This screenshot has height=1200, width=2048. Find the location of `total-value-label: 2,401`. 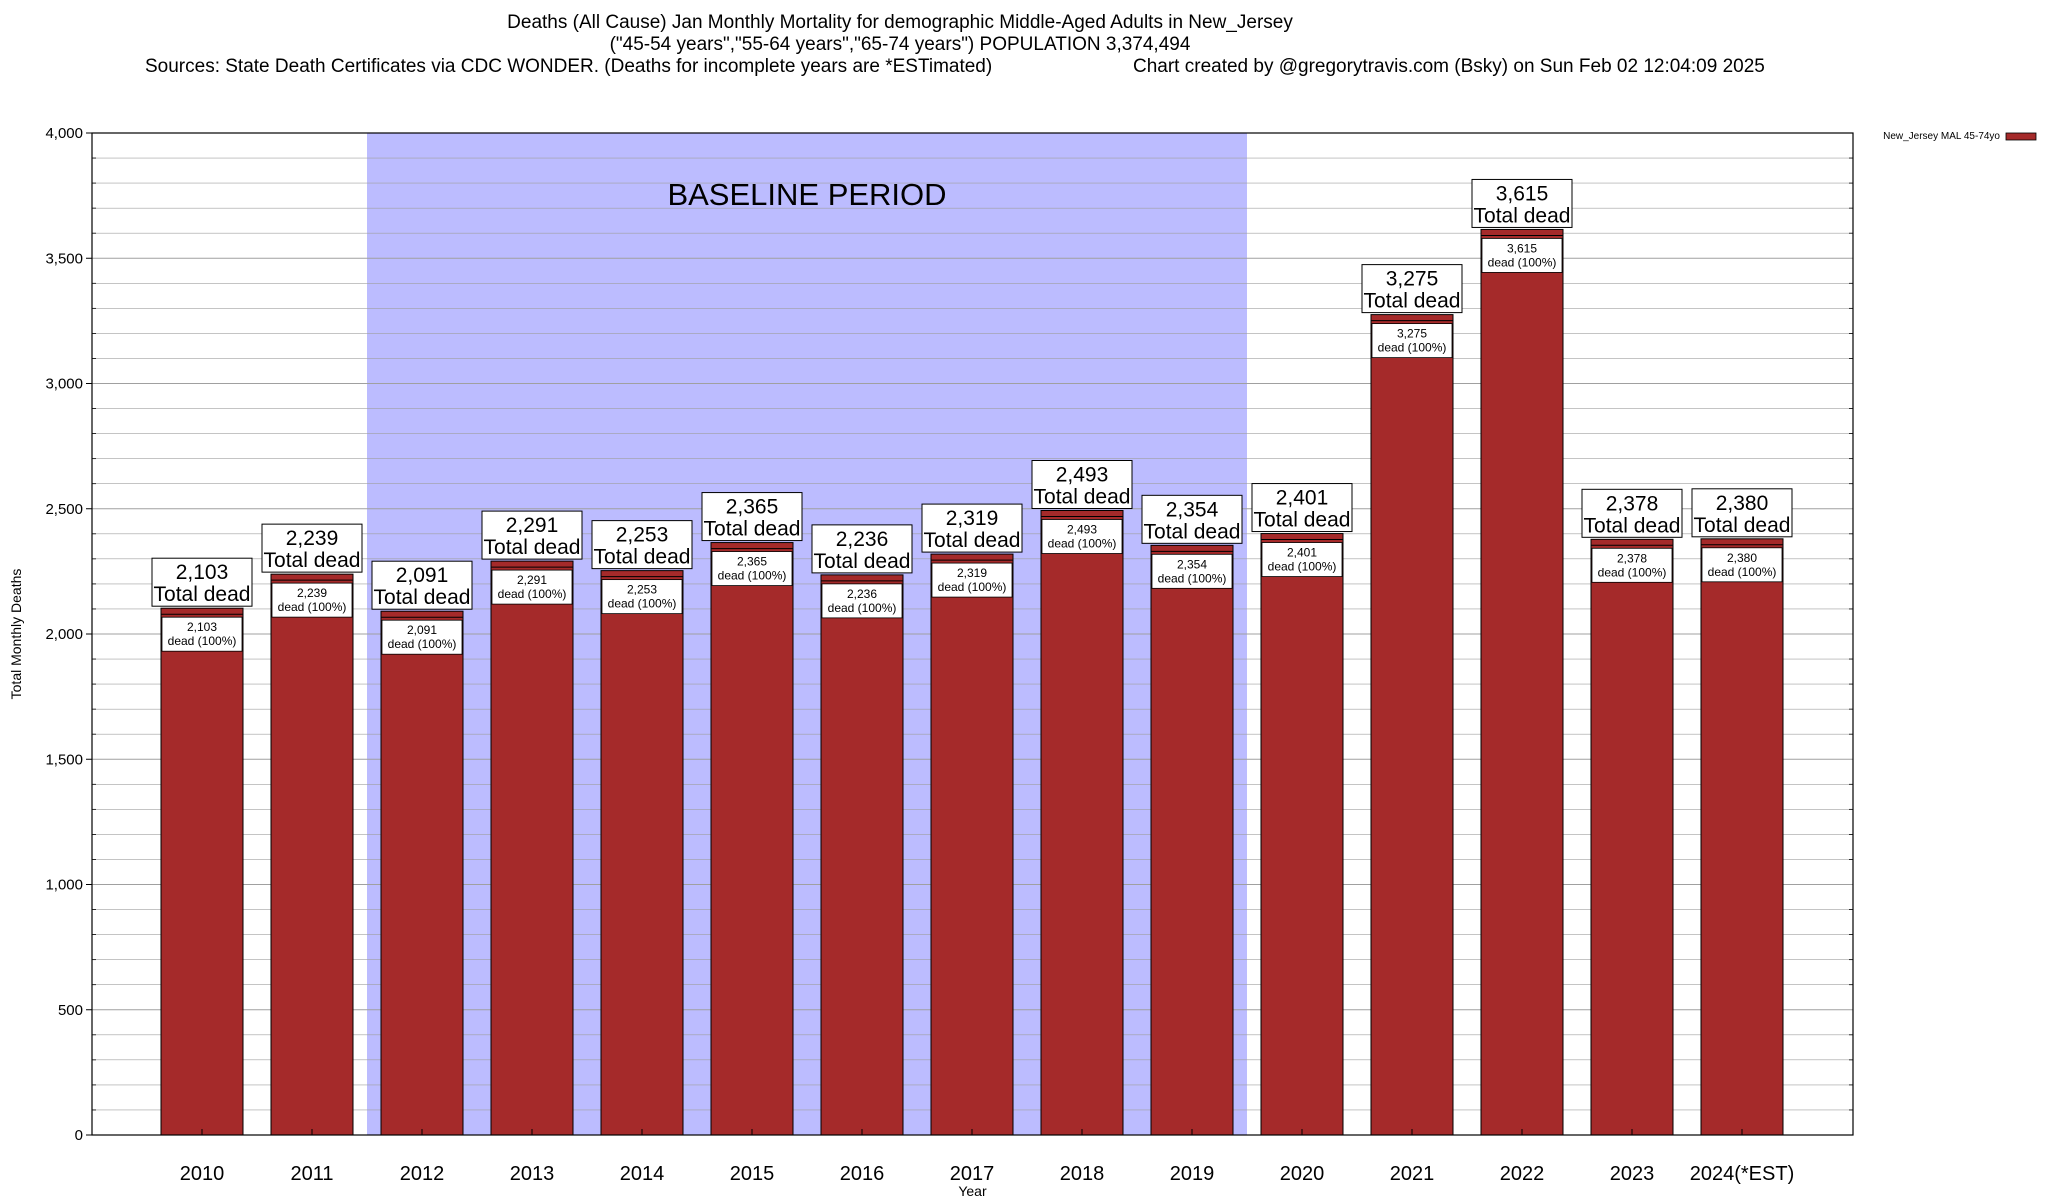

total-value-label: 2,401 is located at coordinates (1302, 498).